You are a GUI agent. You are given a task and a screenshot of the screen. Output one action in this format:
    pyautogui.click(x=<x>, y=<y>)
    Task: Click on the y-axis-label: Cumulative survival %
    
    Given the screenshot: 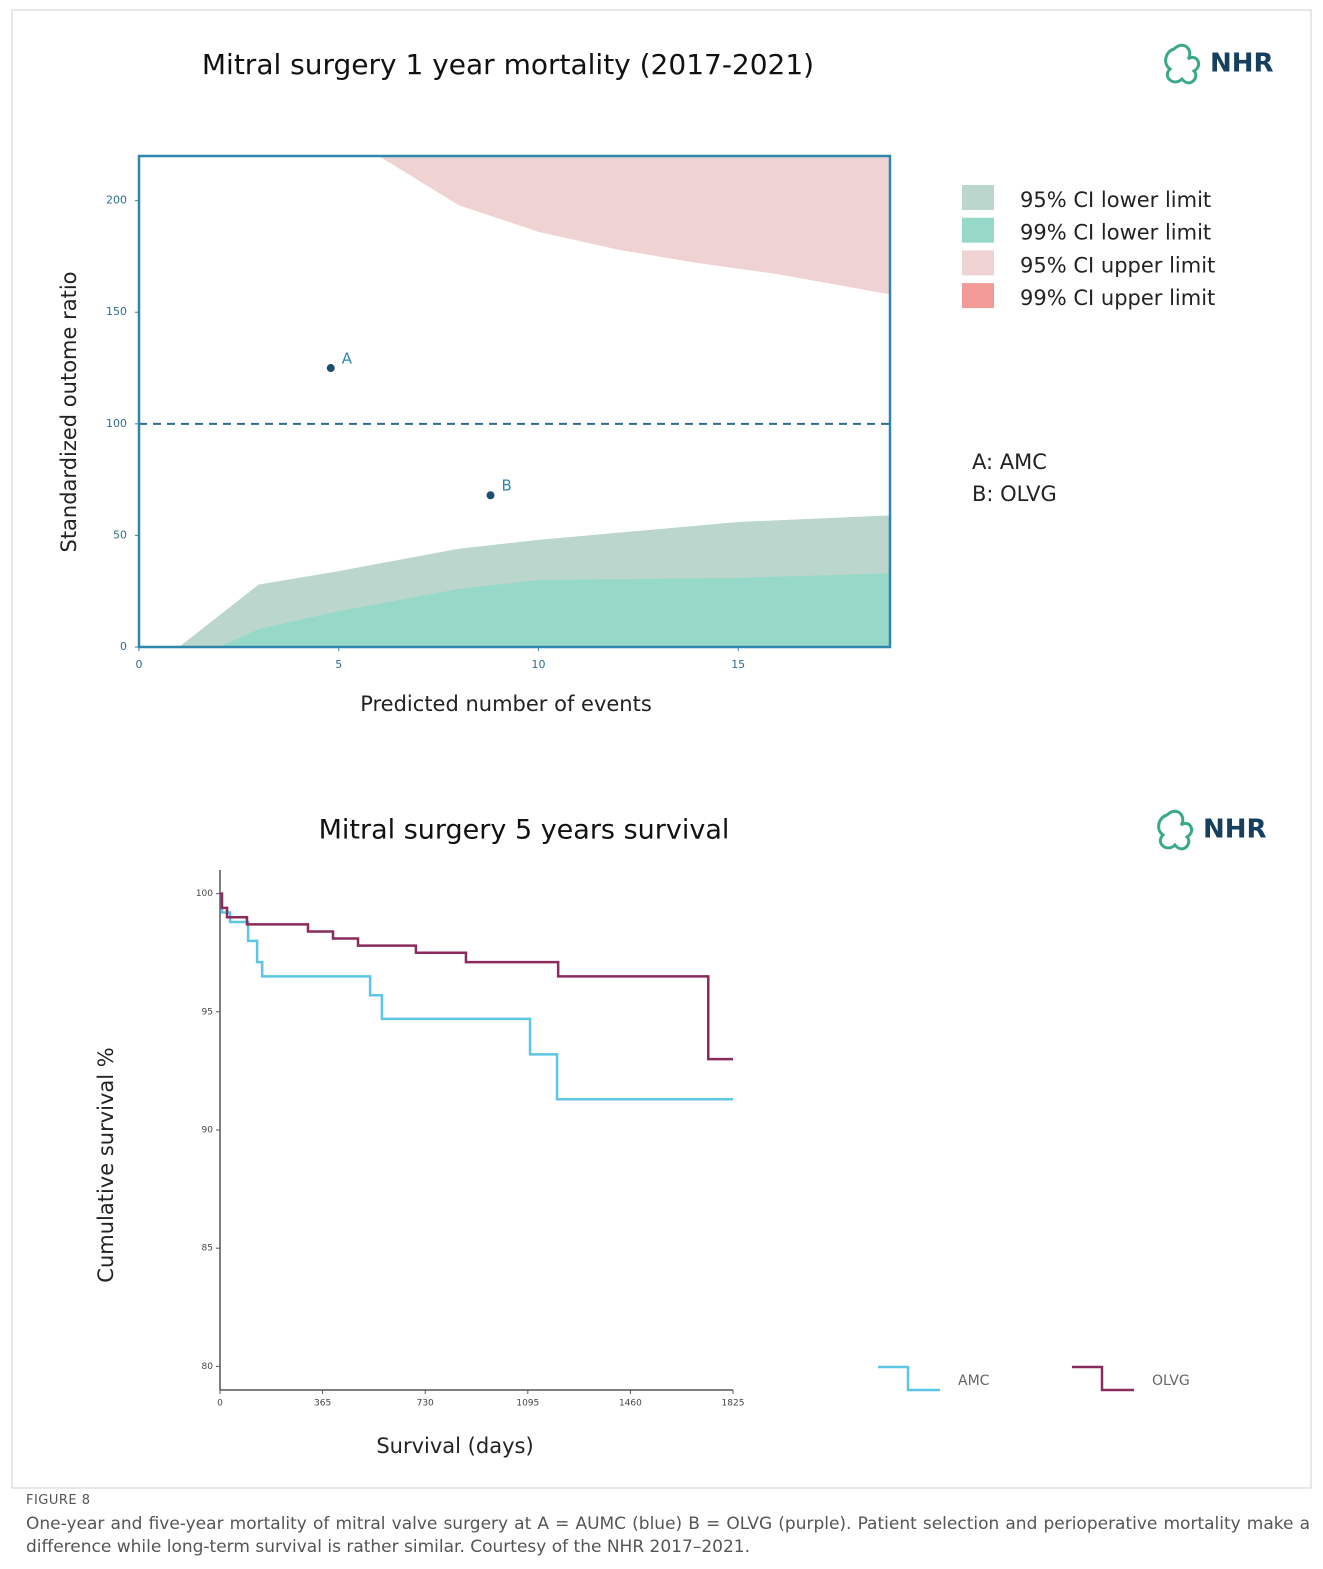 What is the action you would take?
    pyautogui.click(x=106, y=1164)
    